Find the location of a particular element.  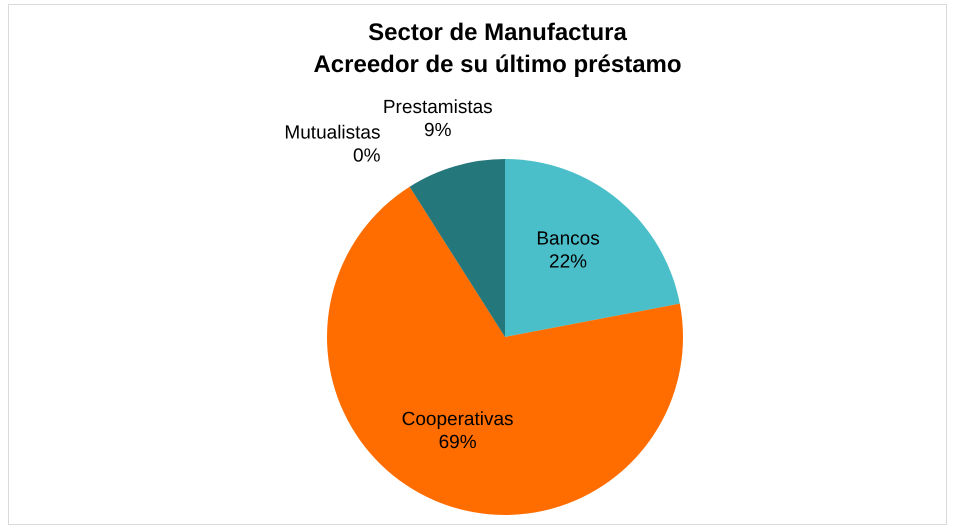

data-label: 69% is located at coordinates (457, 443).